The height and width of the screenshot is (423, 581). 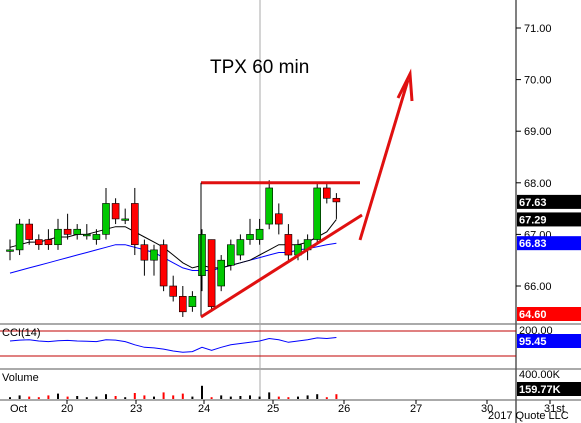 What do you see at coordinates (549, 257) in the screenshot?
I see `price-labels: 67.63 67.29 66.83 64.60` at bounding box center [549, 257].